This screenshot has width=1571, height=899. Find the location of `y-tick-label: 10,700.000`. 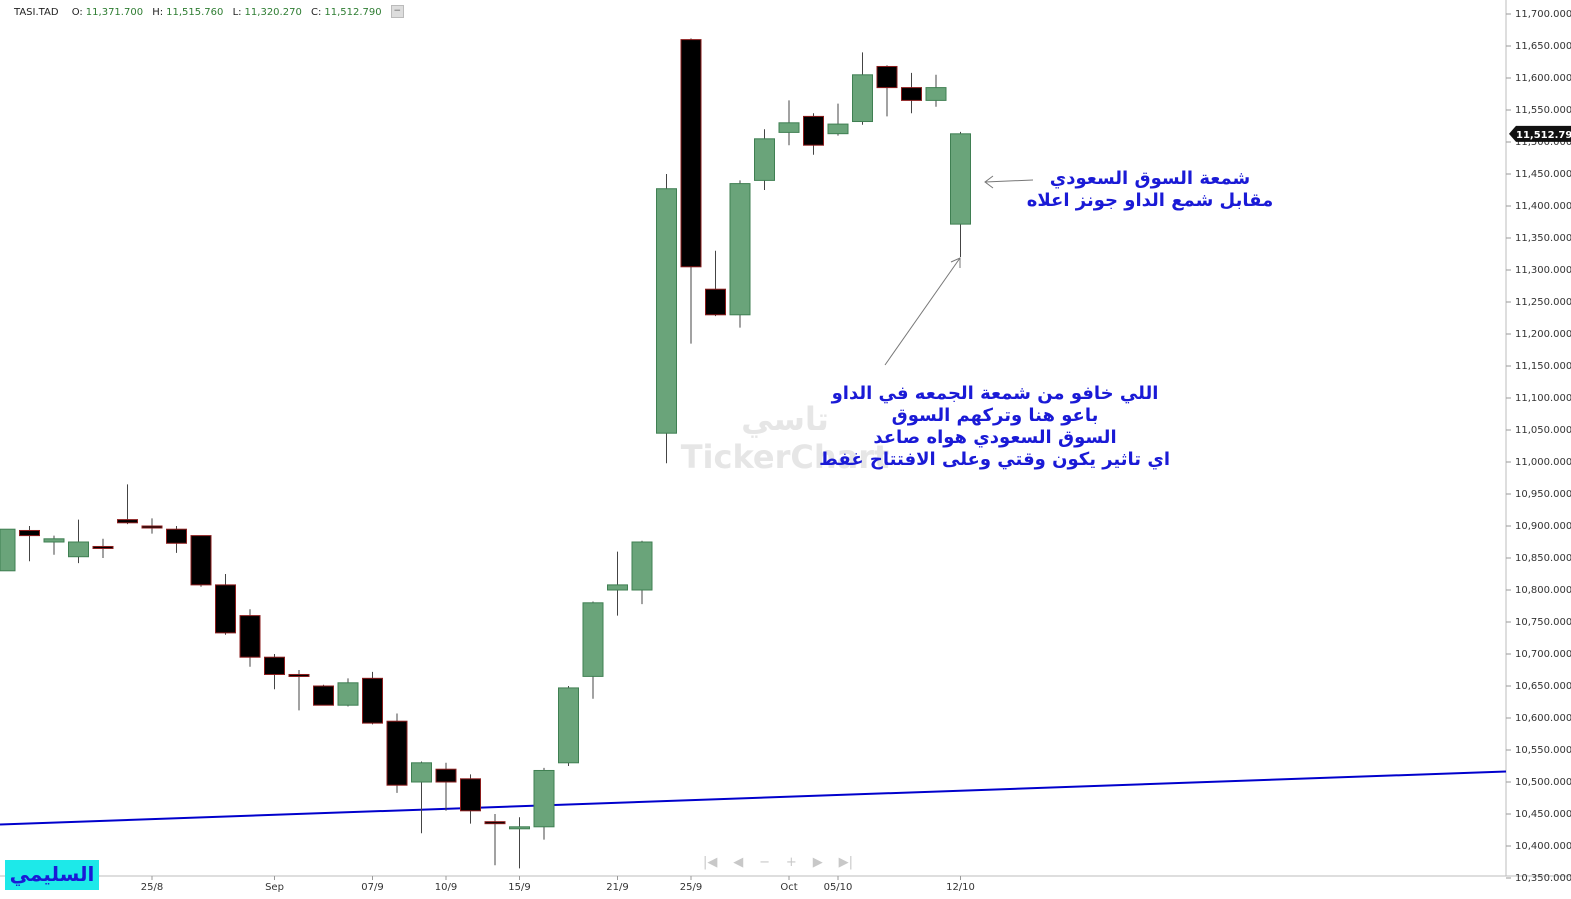

y-tick-label: 10,700.000 is located at coordinates (1543, 654).